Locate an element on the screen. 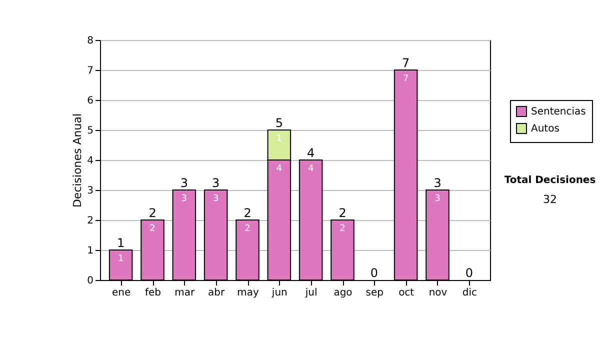 This screenshot has height=340, width=600. x-tick-label: mar is located at coordinates (185, 293).